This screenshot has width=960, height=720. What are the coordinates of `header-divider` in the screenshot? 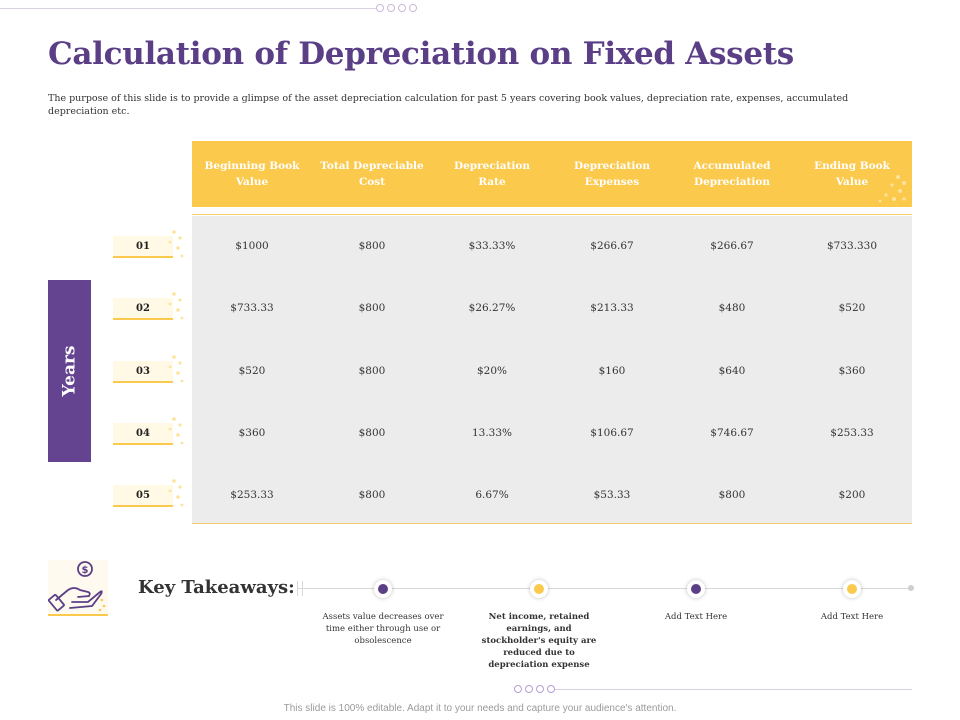 It's located at (552, 214).